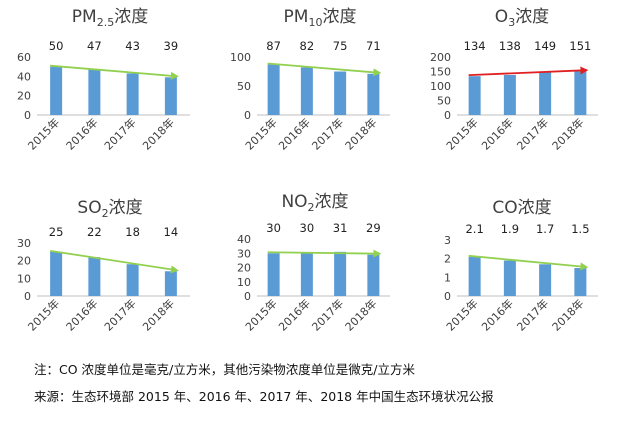 The height and width of the screenshot is (423, 624). What do you see at coordinates (56, 46) in the screenshot?
I see `data-label: 50` at bounding box center [56, 46].